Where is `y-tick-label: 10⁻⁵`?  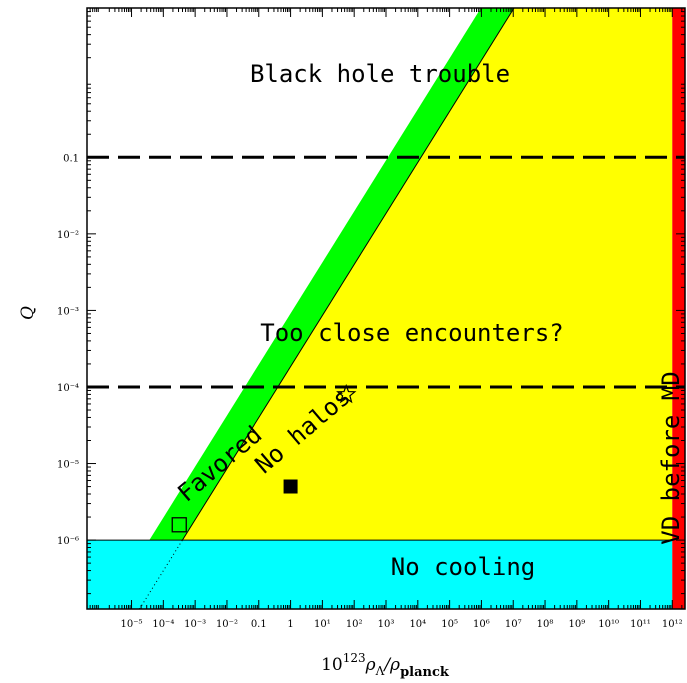
y-tick-label: 10⁻⁵ is located at coordinates (68, 465).